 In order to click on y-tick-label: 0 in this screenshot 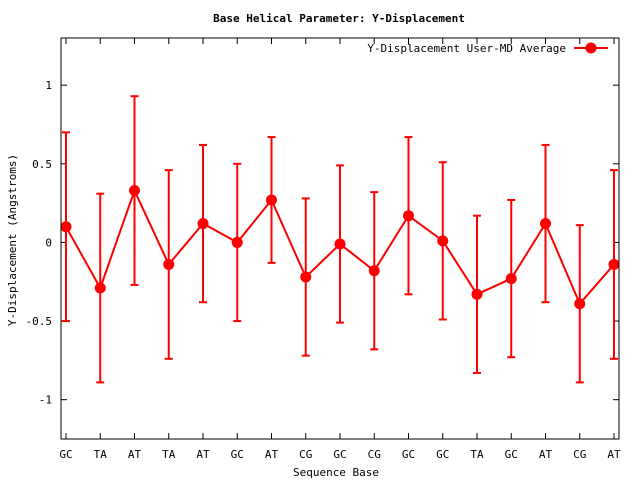, I will do `click(48, 242)`.